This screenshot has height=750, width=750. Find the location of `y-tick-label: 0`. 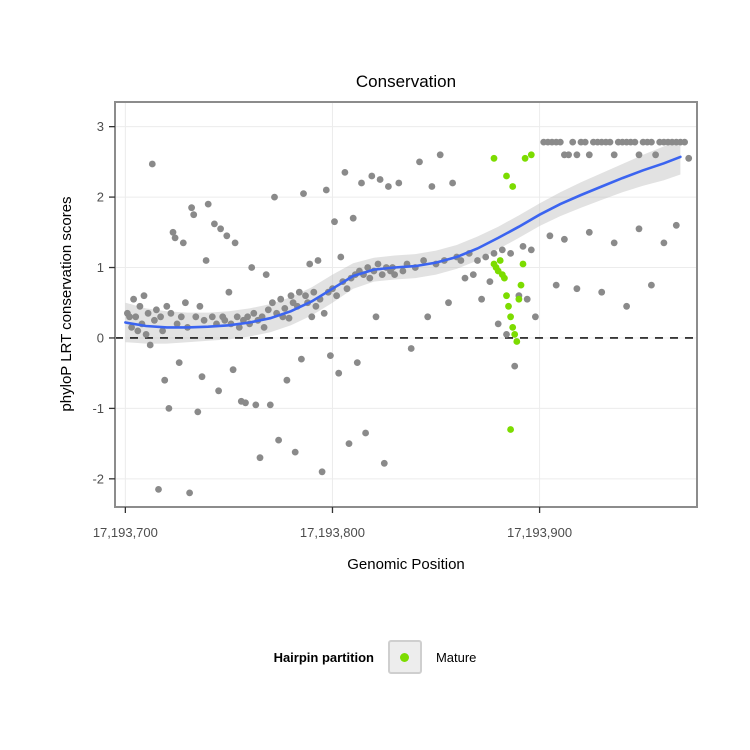

y-tick-label: 0 is located at coordinates (100, 337).